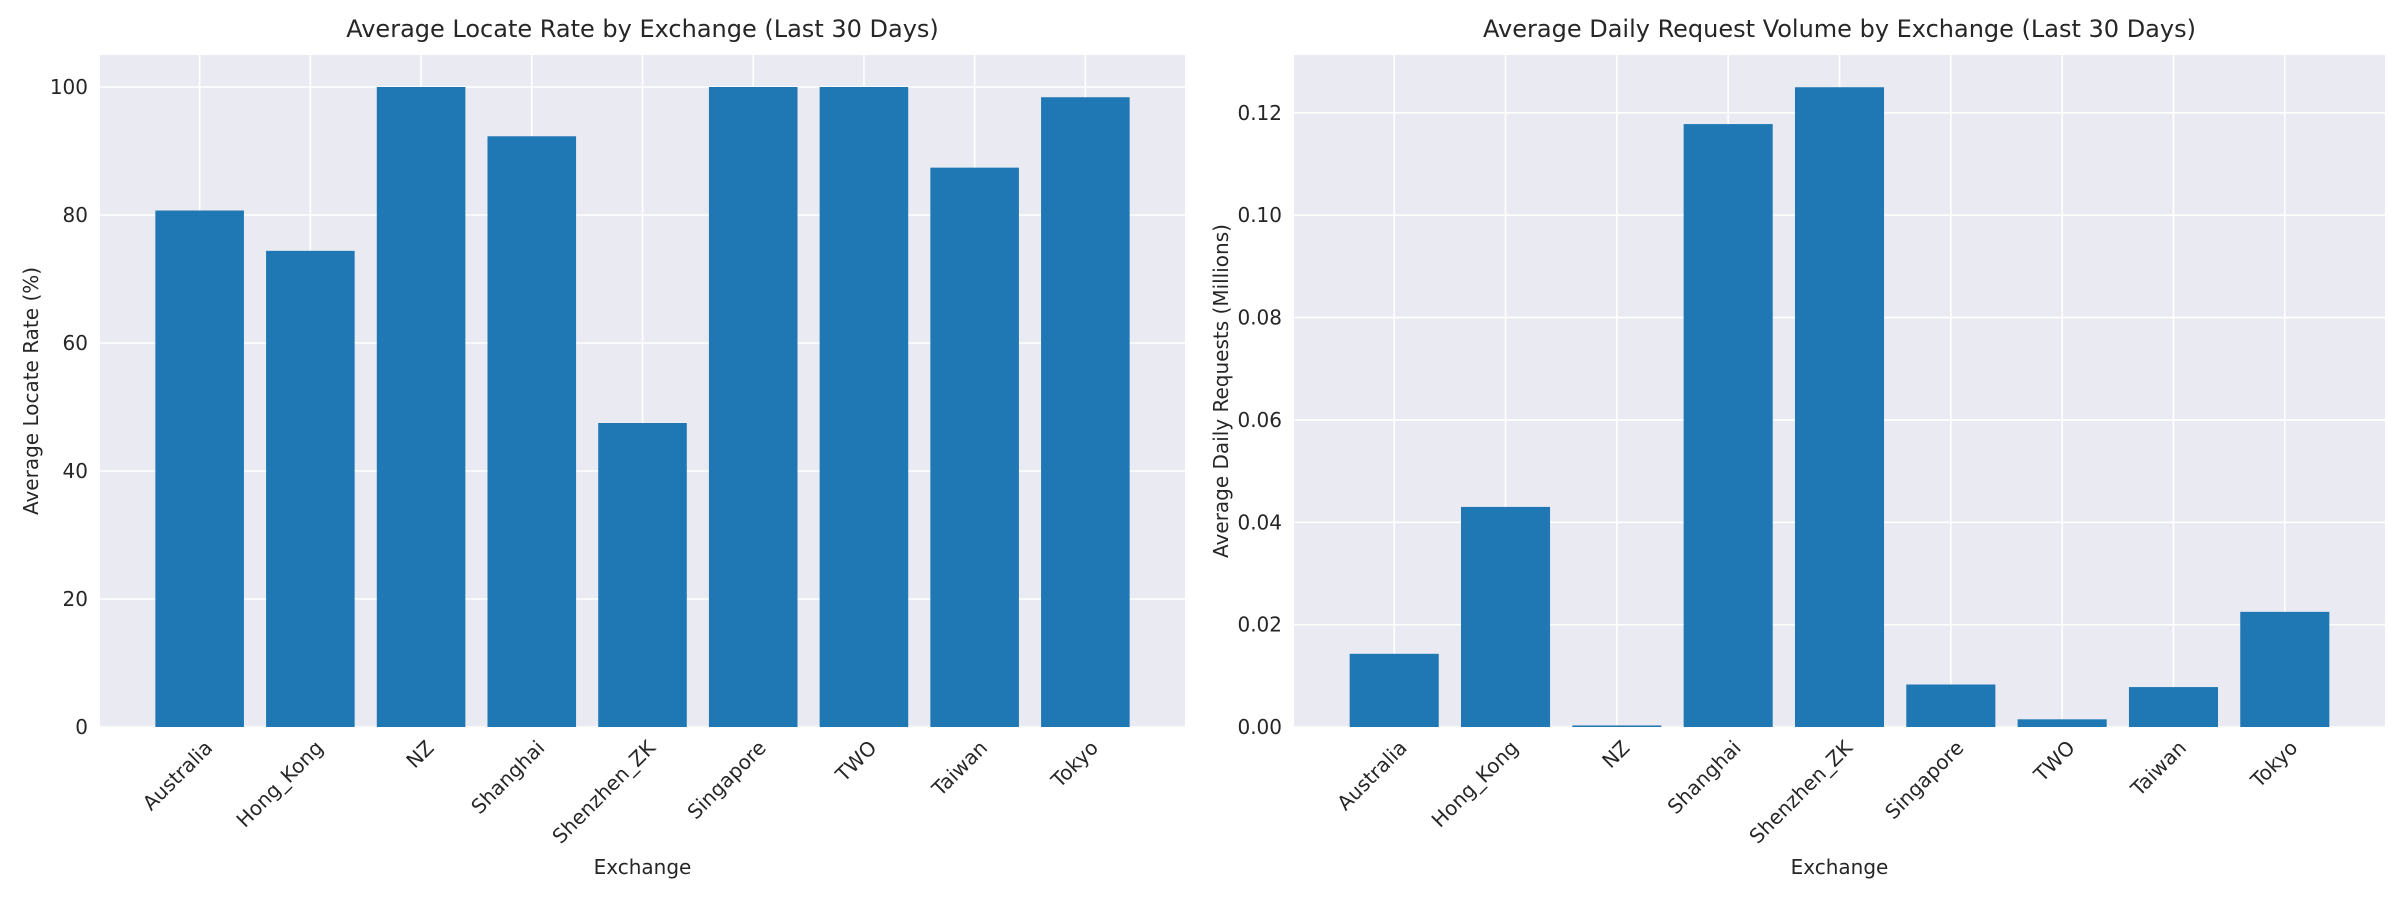 This screenshot has height=904, width=2400. I want to click on y-axis-label: Average Daily Requests (Millions), so click(1221, 391).